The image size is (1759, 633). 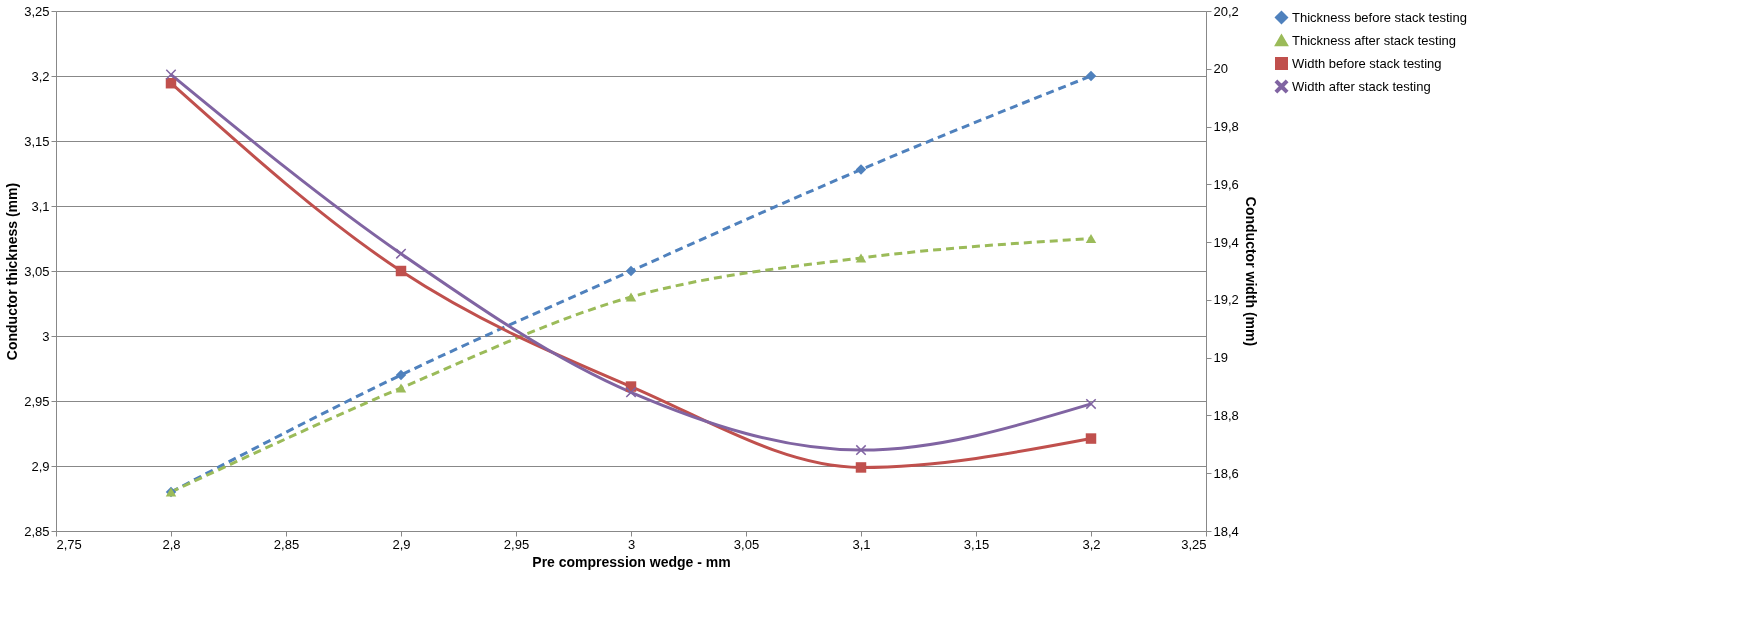 I want to click on y-tick-label: 2,9, so click(x=40, y=466).